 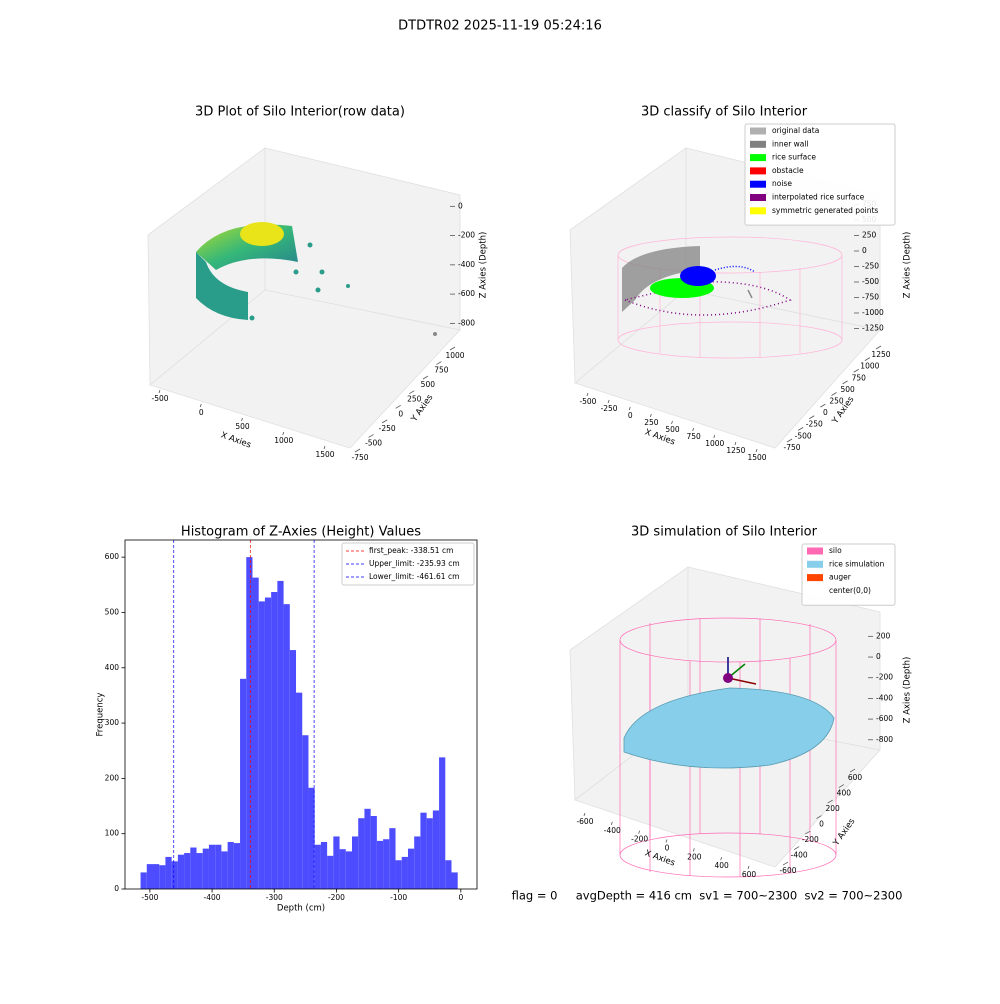 I want to click on y-tick-label: 250, so click(x=836, y=401).